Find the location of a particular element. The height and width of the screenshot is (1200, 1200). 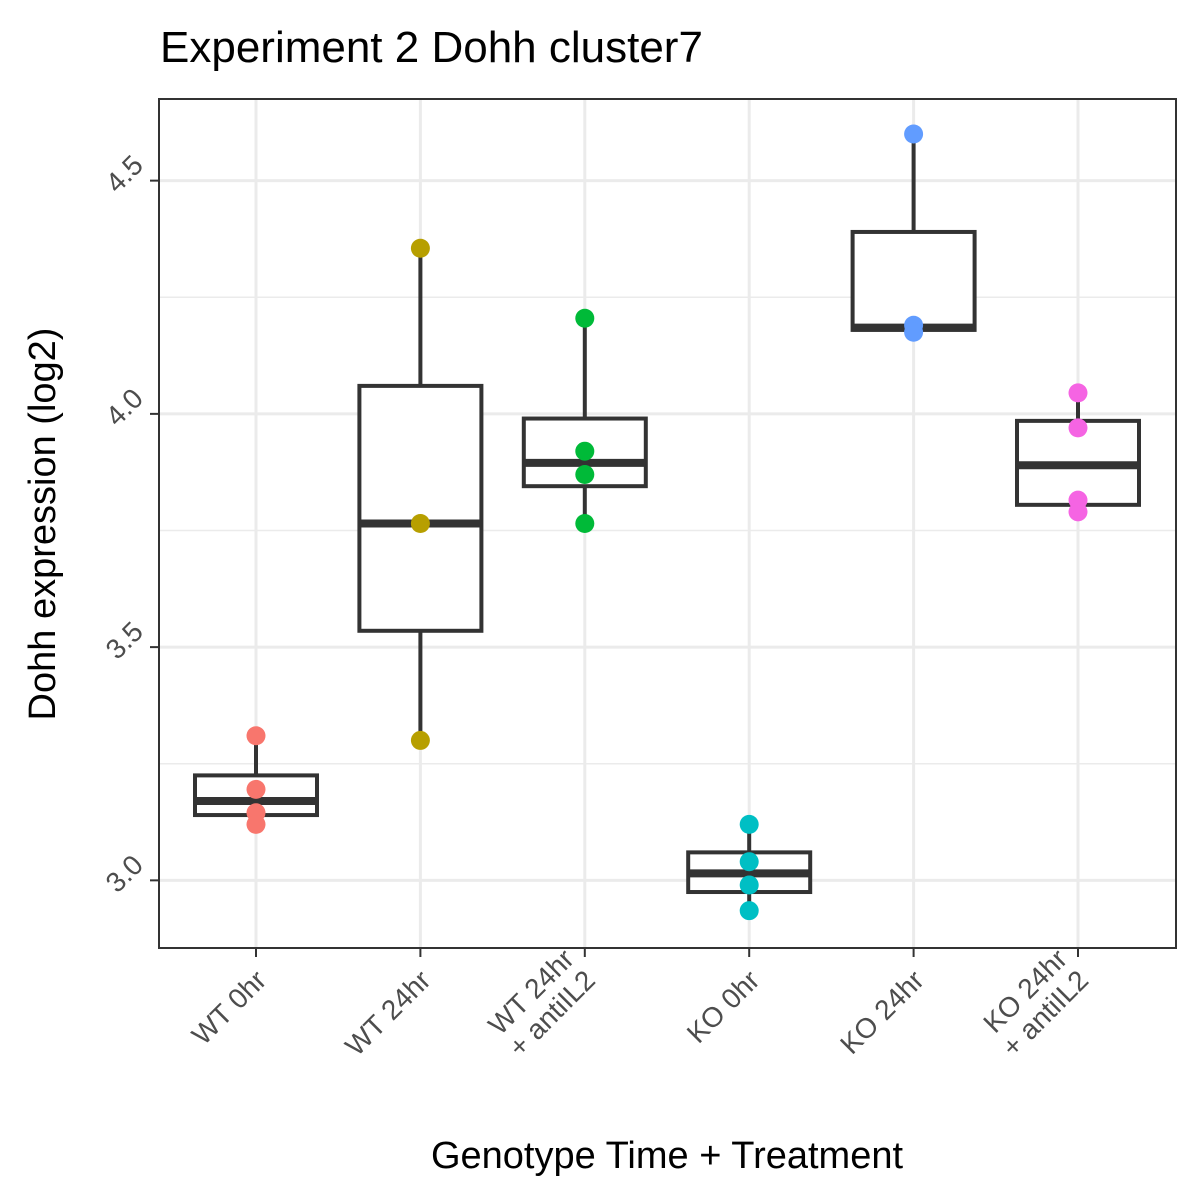

chart-title: Experiment 2 Dohh cluster7 is located at coordinates (431, 47).